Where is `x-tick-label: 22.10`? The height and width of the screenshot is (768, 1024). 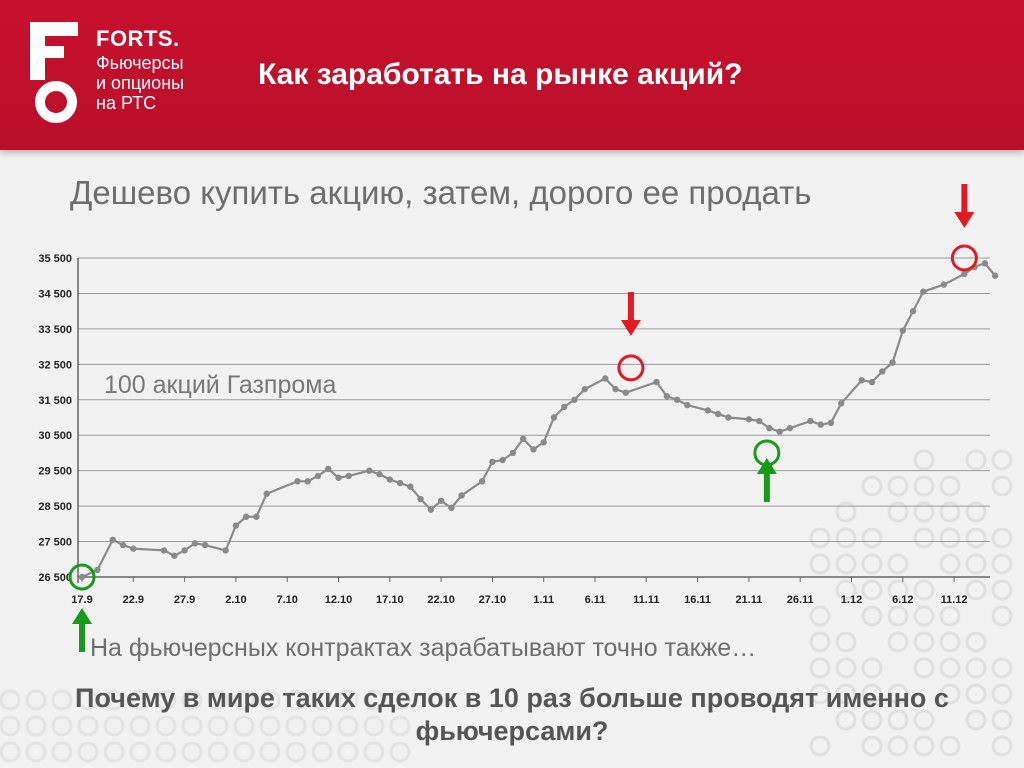 x-tick-label: 22.10 is located at coordinates (441, 600).